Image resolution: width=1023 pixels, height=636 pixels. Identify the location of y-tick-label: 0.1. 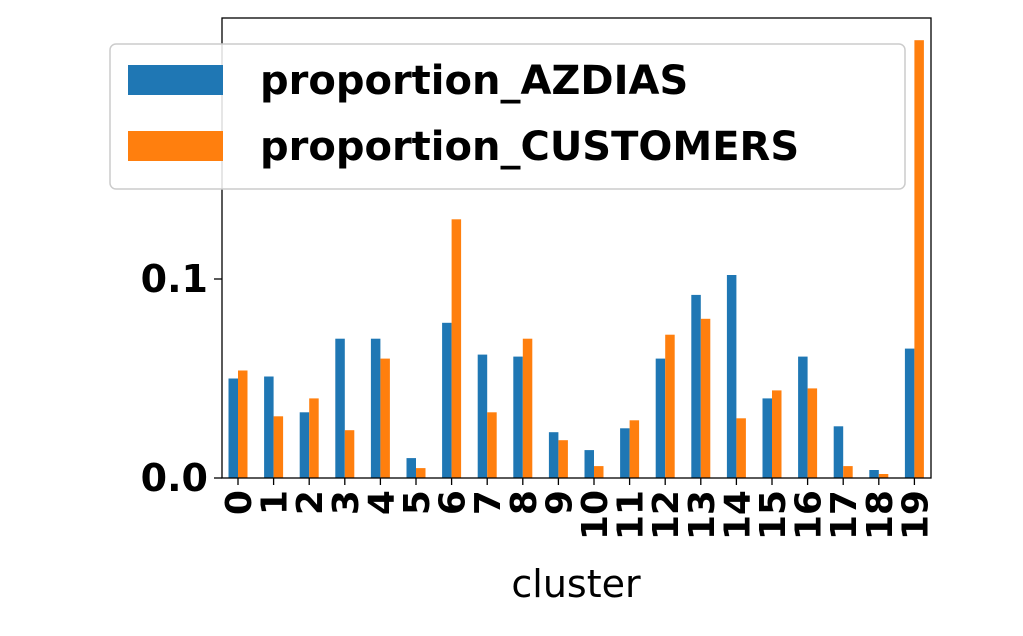
(174, 279).